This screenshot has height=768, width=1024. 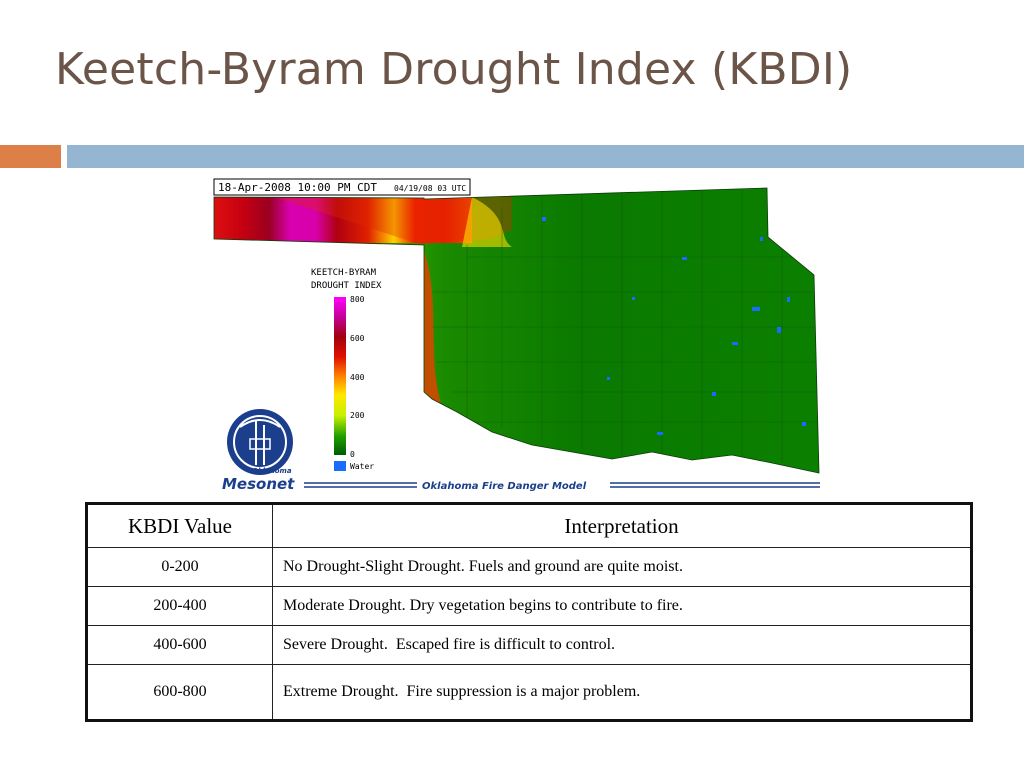 What do you see at coordinates (454, 69) in the screenshot?
I see `slide-title: Keetch-Byram Drought Index (KBDI)` at bounding box center [454, 69].